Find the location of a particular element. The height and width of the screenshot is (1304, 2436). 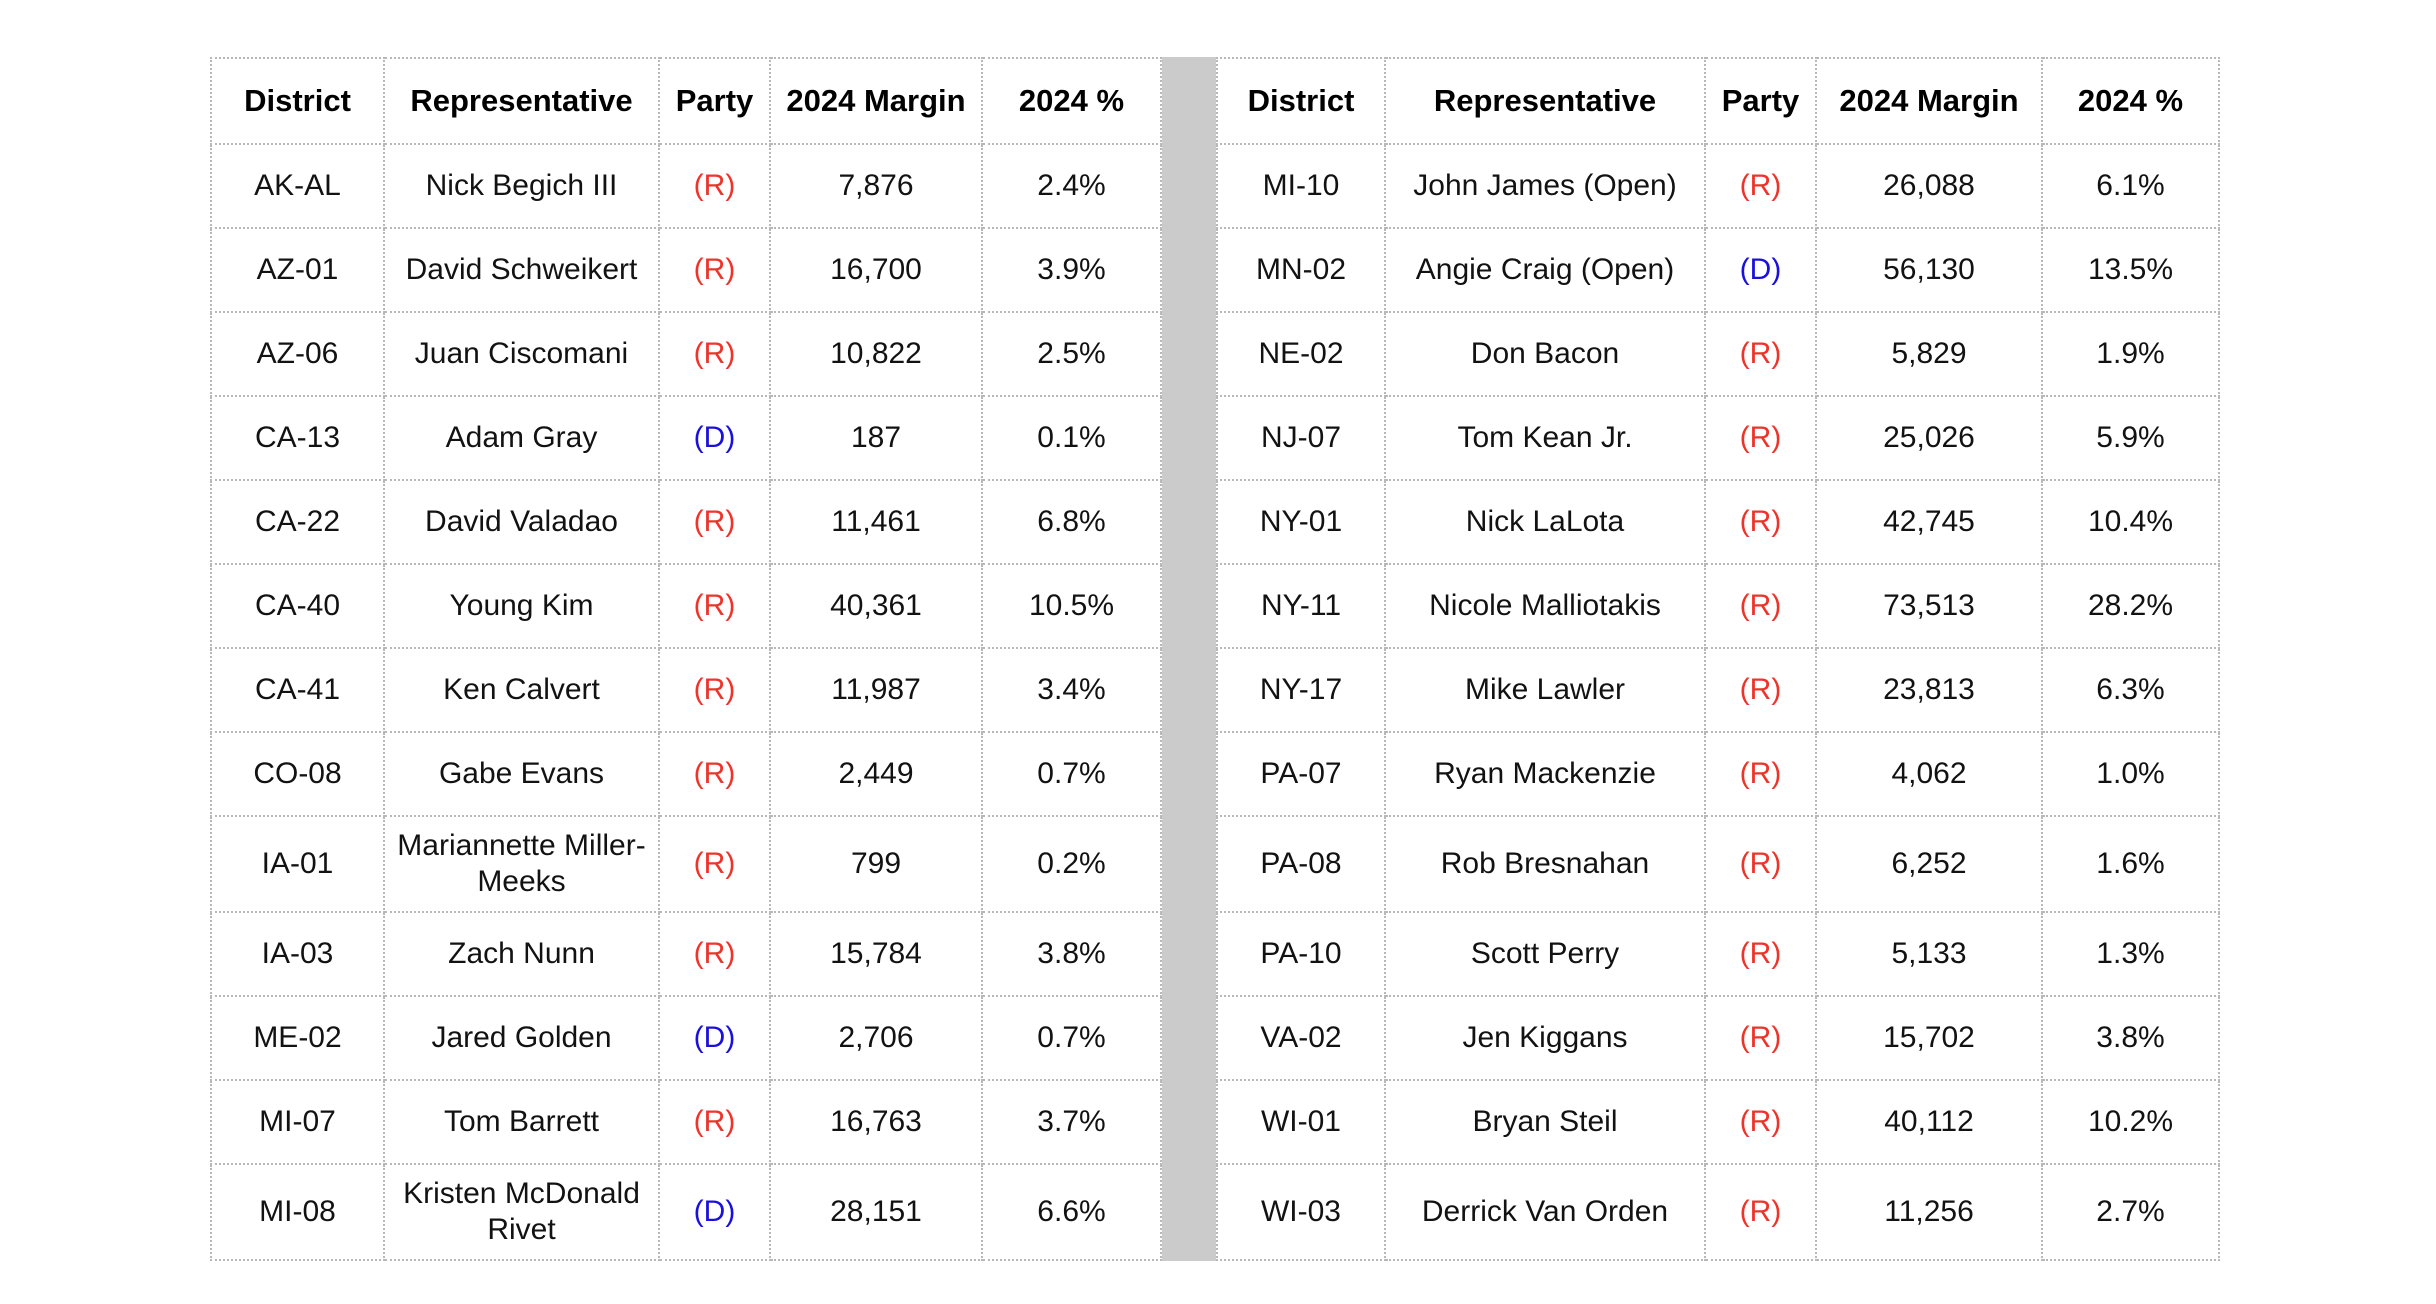

margin-cell: 73,513 is located at coordinates (1929, 606).